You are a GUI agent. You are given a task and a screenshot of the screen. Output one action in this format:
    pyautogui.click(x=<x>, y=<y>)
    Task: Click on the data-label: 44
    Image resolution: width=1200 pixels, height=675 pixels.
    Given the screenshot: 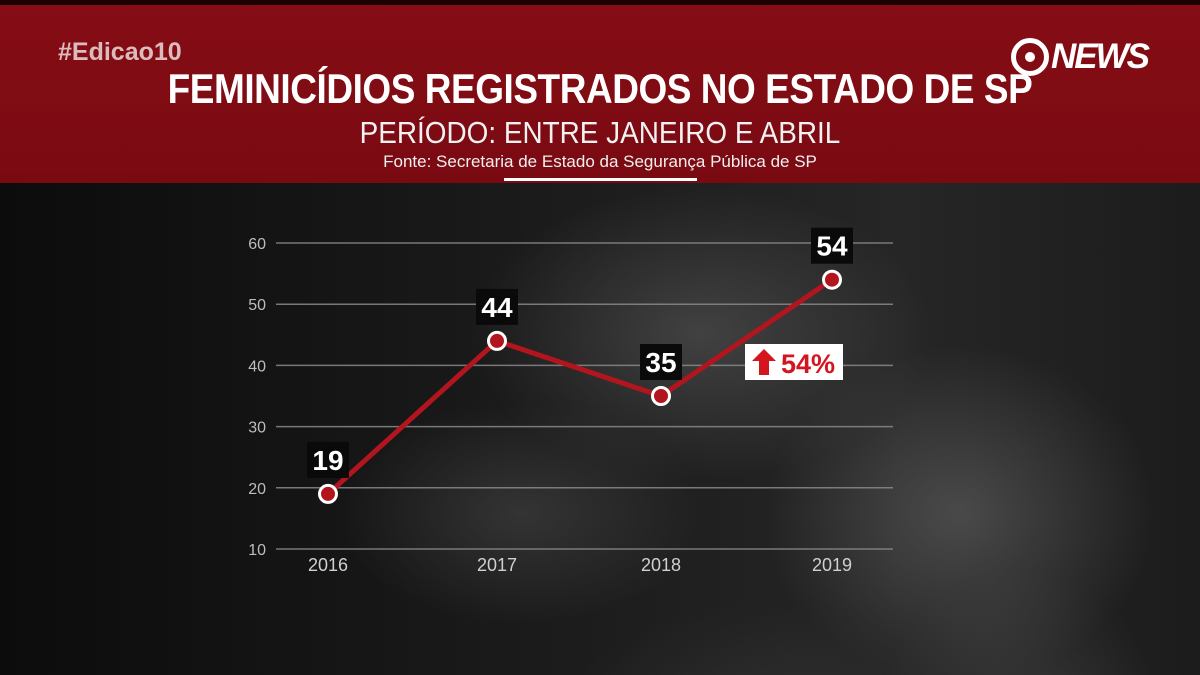 What is the action you would take?
    pyautogui.click(x=497, y=307)
    